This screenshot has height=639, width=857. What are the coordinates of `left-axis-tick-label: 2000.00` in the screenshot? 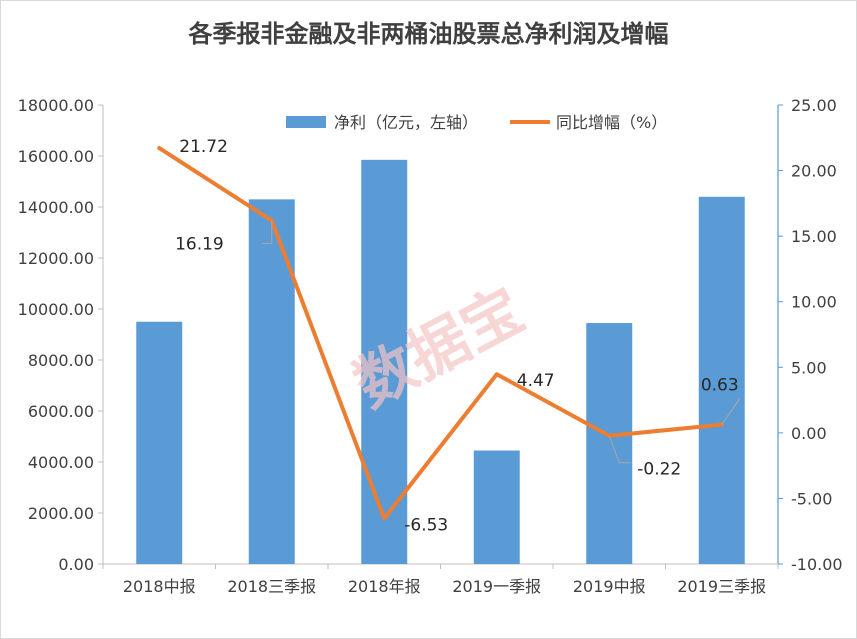 It's located at (61, 513).